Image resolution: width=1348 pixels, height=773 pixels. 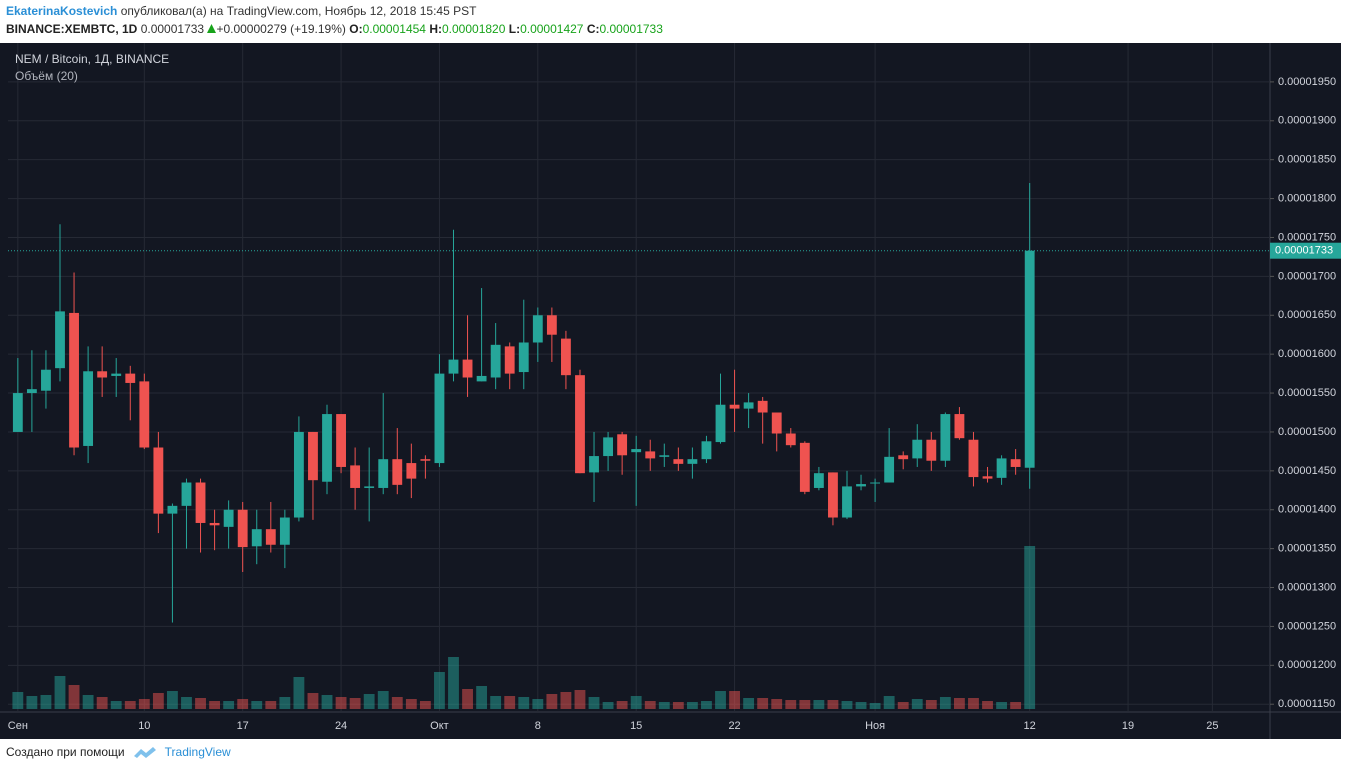 What do you see at coordinates (46, 76) in the screenshot?
I see `volume-label: Объём (20)` at bounding box center [46, 76].